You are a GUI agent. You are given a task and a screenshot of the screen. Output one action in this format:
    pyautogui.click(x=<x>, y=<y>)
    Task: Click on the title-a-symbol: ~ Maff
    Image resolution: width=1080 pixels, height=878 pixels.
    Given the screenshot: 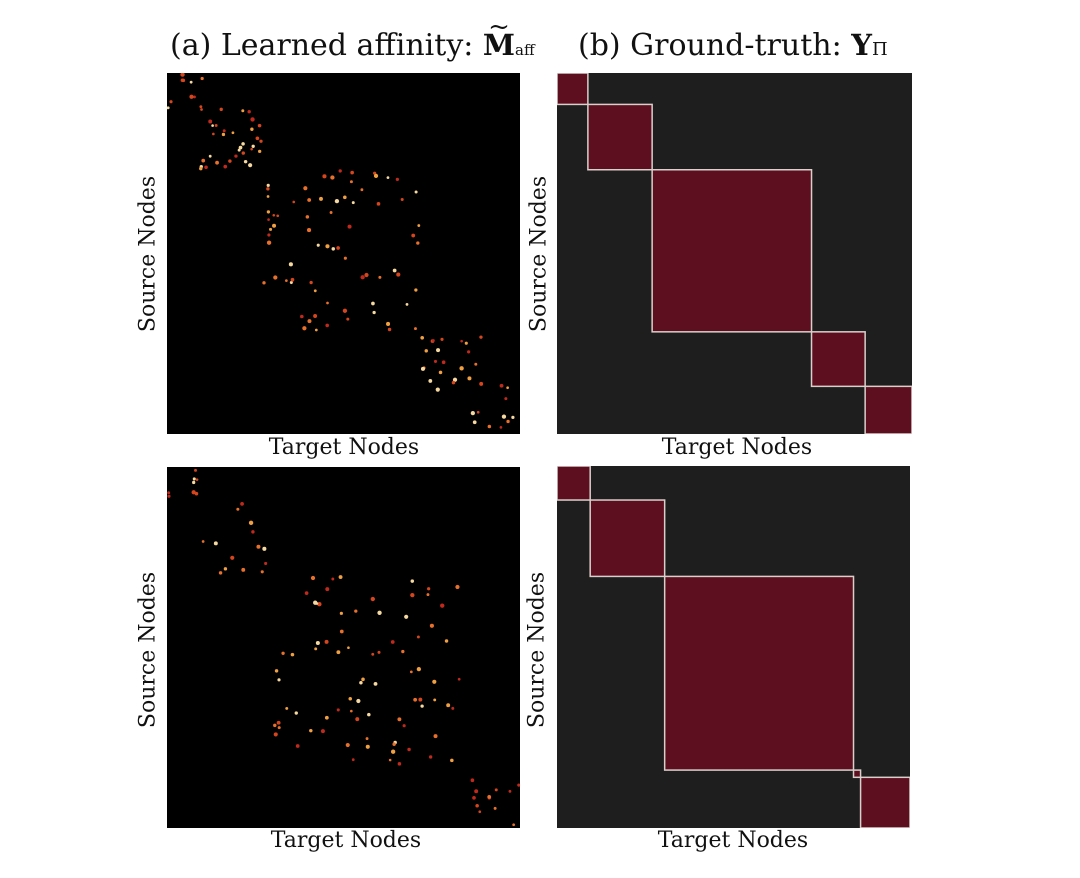 What is the action you would take?
    pyautogui.click(x=508, y=37)
    